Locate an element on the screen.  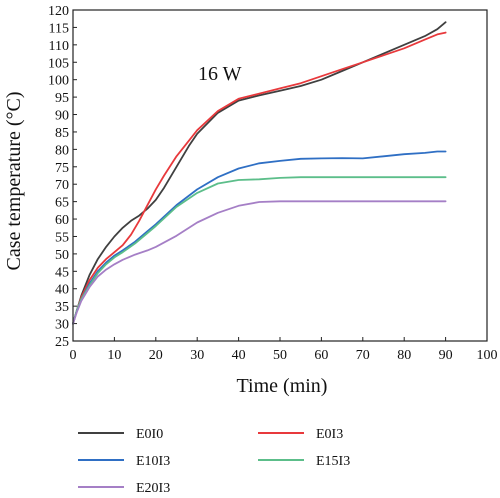
x-tick-label: 10 is located at coordinates (114, 355).